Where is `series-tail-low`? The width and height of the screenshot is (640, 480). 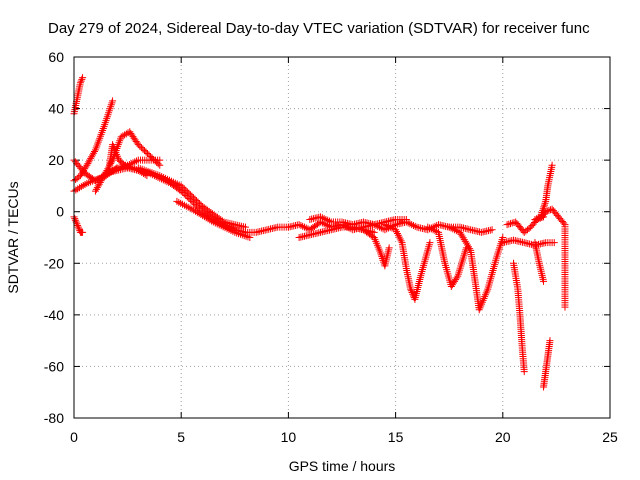 series-tail-low is located at coordinates (547, 364).